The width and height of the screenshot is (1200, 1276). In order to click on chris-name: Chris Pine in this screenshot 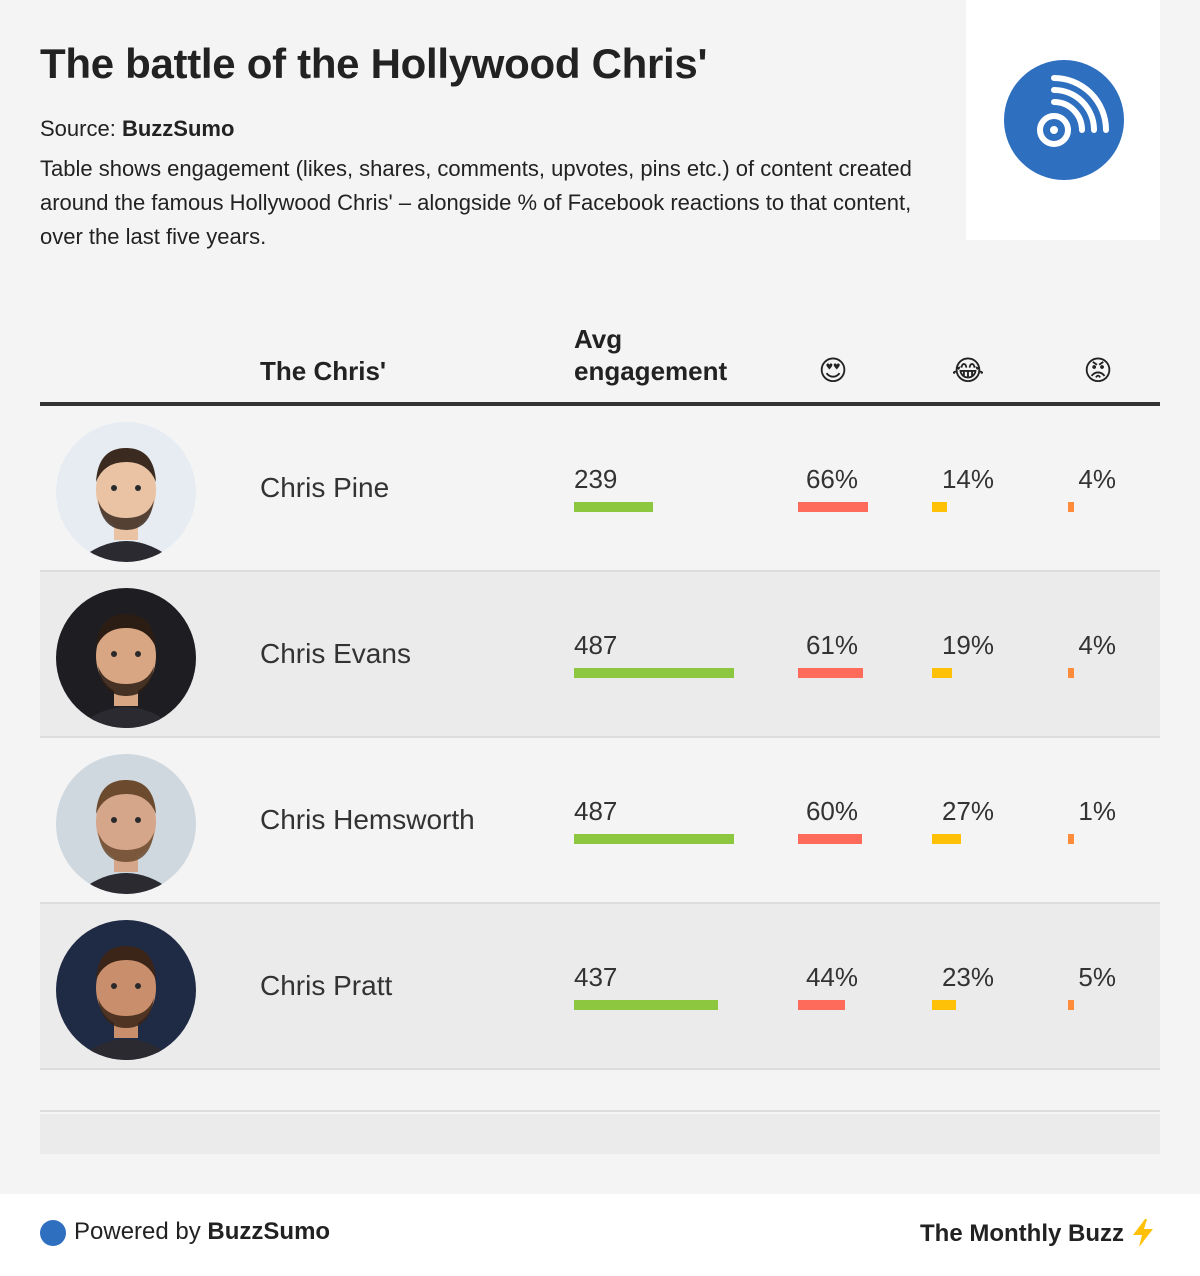, I will do `click(325, 487)`.